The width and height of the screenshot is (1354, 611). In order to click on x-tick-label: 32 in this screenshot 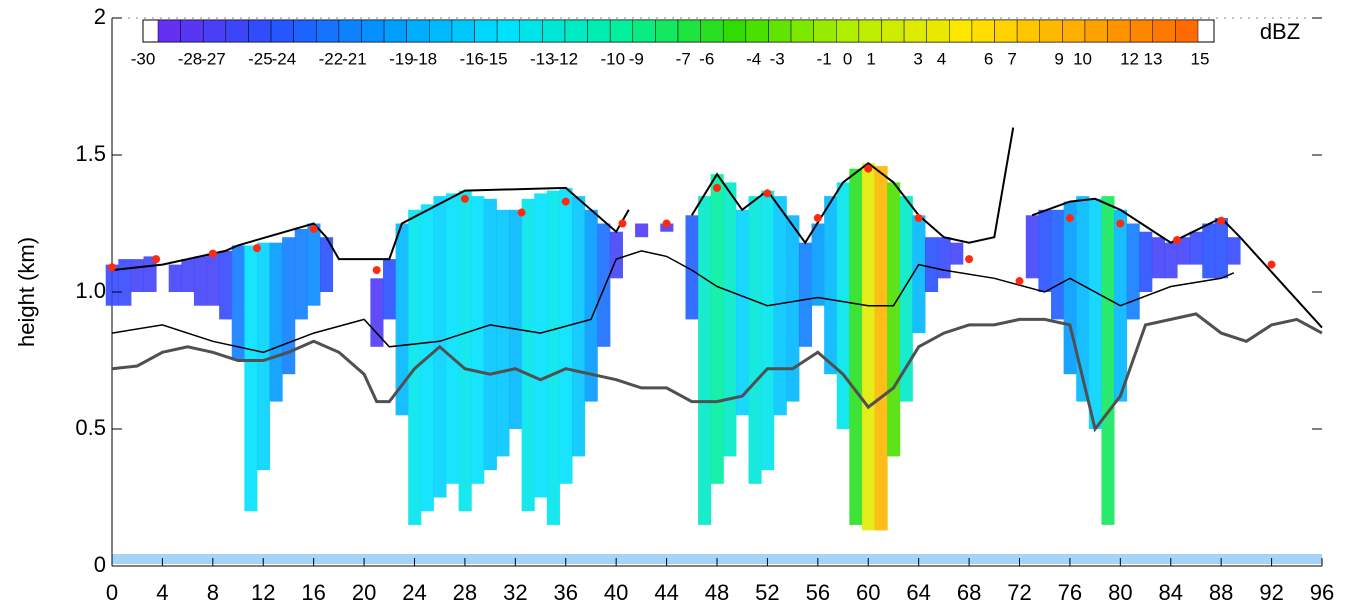, I will do `click(515, 592)`.